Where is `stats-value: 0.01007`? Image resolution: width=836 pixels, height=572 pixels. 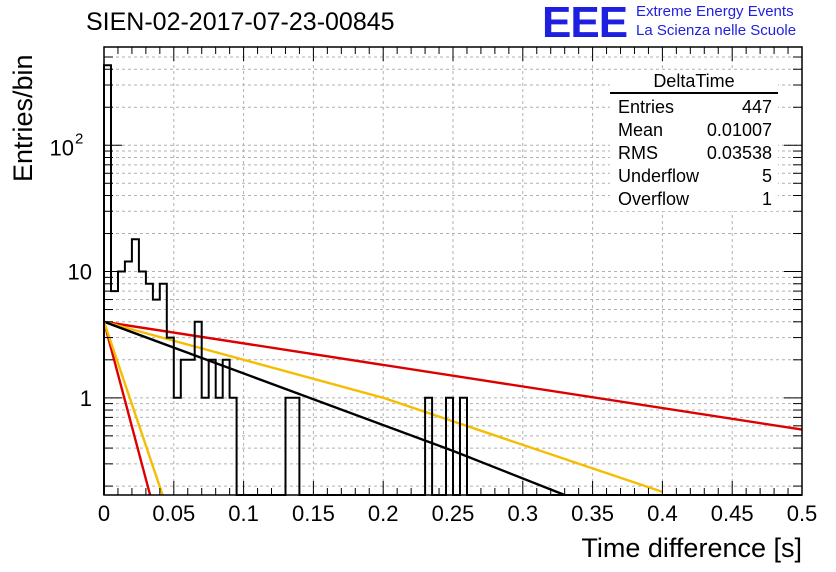 stats-value: 0.01007 is located at coordinates (739, 130).